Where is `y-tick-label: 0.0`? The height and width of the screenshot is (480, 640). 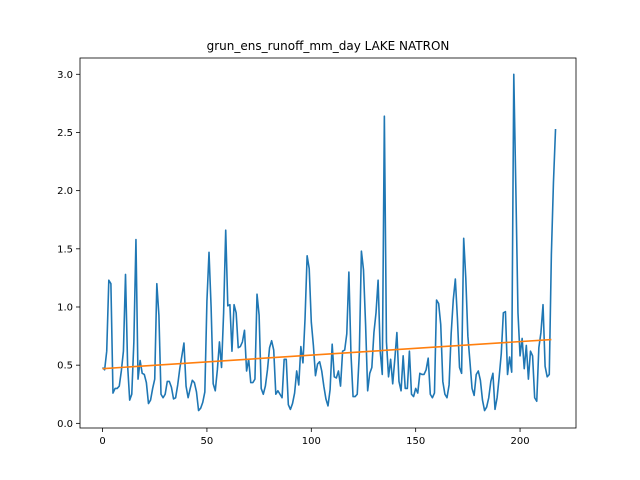 y-tick-label: 0.0 is located at coordinates (65, 424).